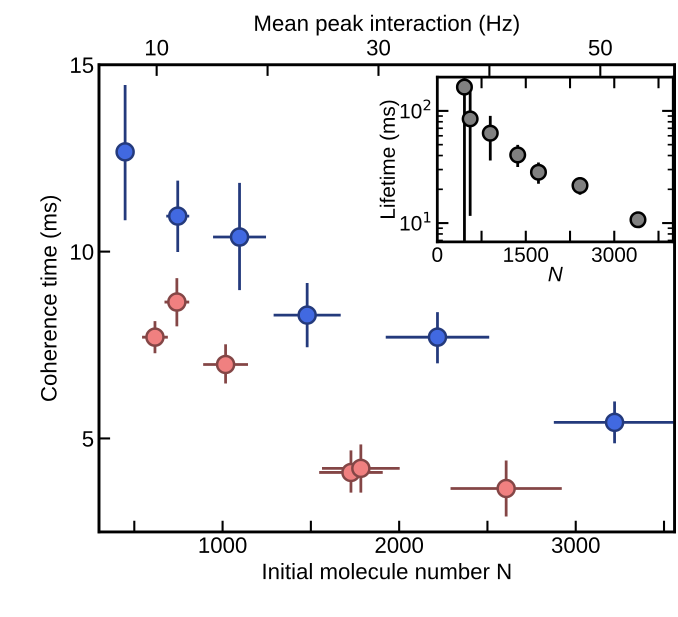  What do you see at coordinates (415, 221) in the screenshot?
I see `y-tick-label: 10$^{1}$` at bounding box center [415, 221].